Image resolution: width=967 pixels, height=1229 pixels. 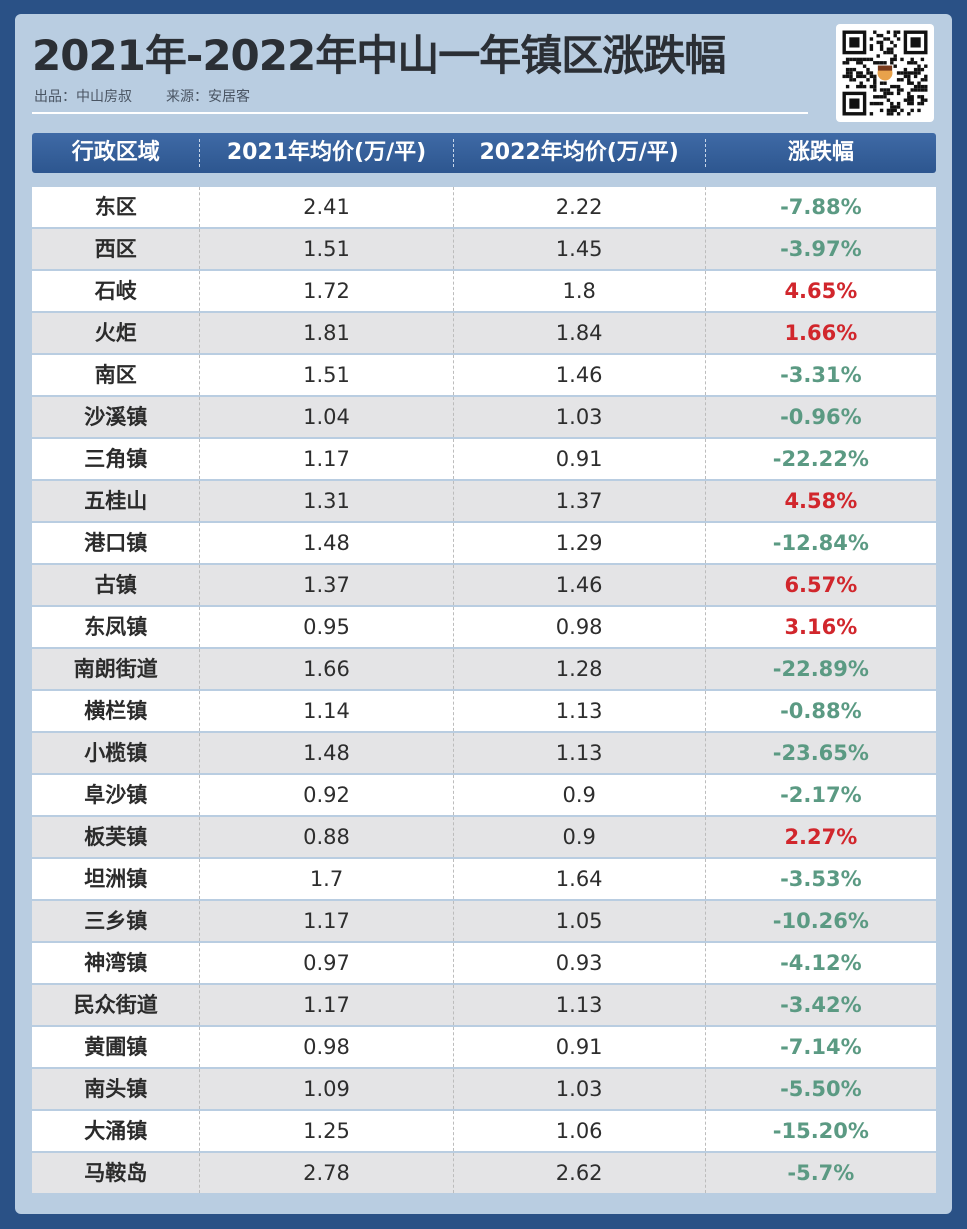 What do you see at coordinates (116, 1173) in the screenshot?
I see `region-name: 马鞍岛` at bounding box center [116, 1173].